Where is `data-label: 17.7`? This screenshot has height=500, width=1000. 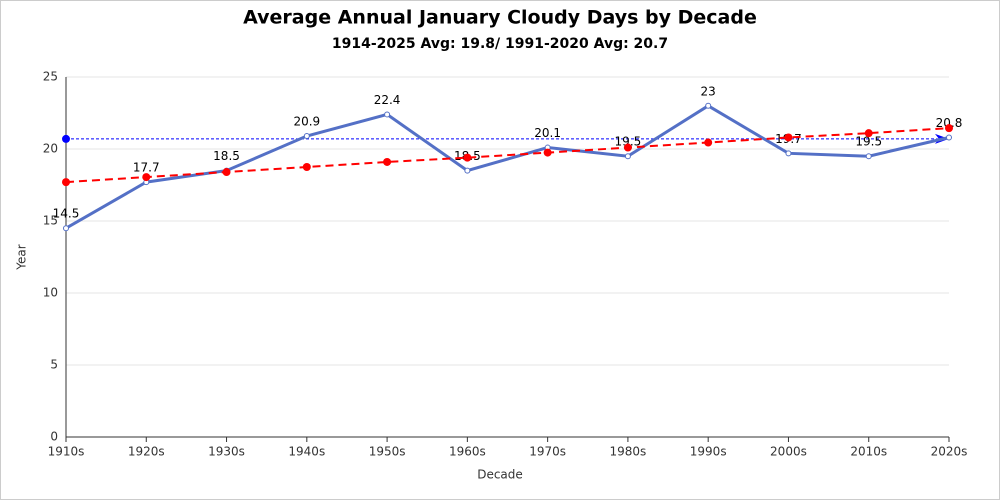
data-label: 17.7 is located at coordinates (146, 168).